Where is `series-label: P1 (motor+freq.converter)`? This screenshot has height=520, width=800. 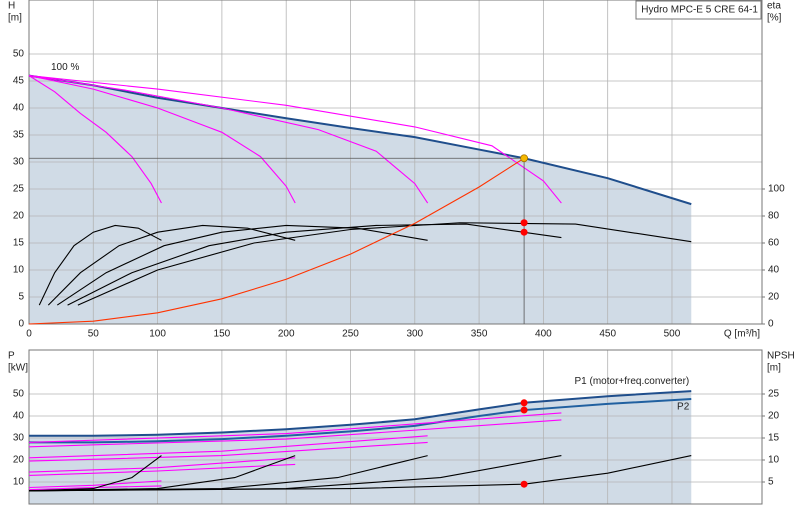
series-label: P1 (motor+freq.converter) is located at coordinates (632, 381).